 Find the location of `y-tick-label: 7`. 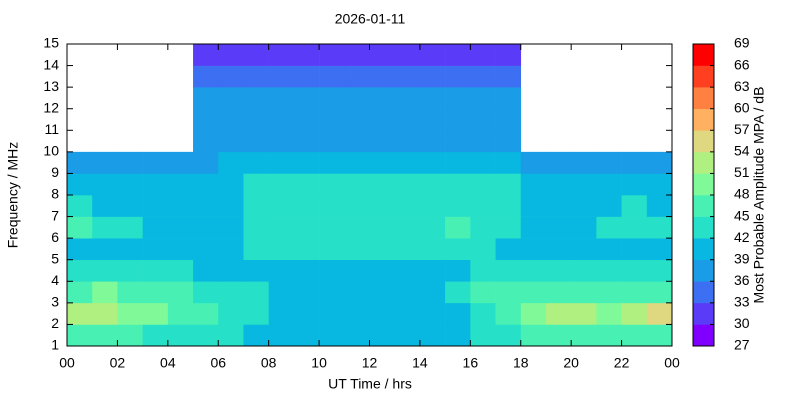

y-tick-label: 7 is located at coordinates (55, 215).